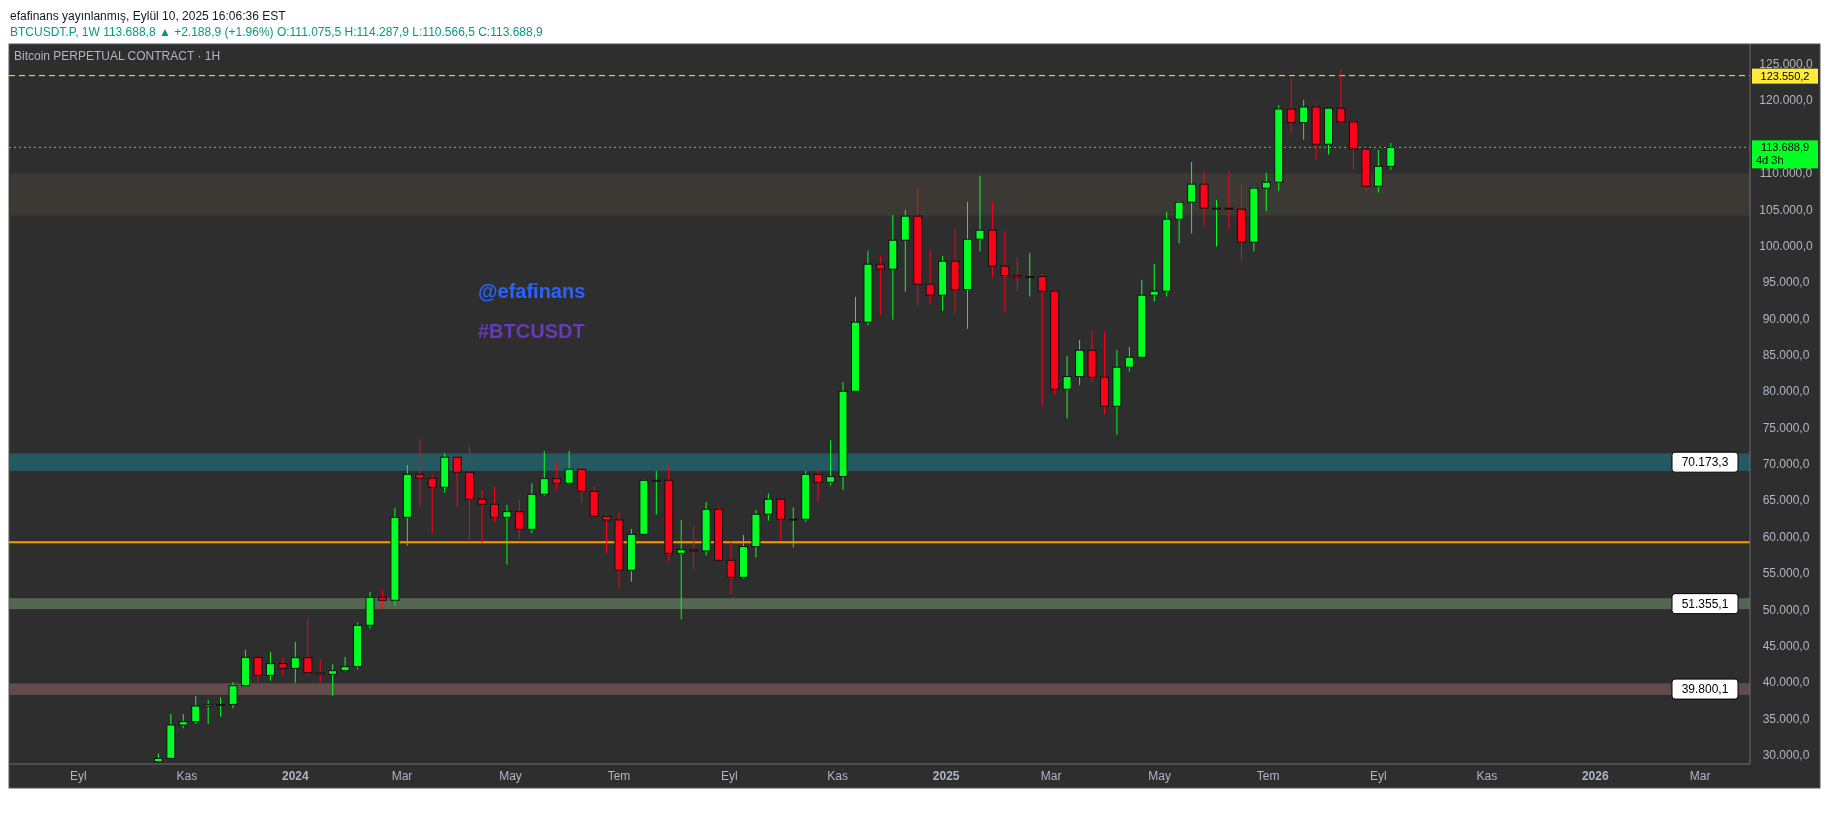 The image size is (1829, 827). What do you see at coordinates (1785, 75) in the screenshot?
I see `ref-line-label: 123.550,2` at bounding box center [1785, 75].